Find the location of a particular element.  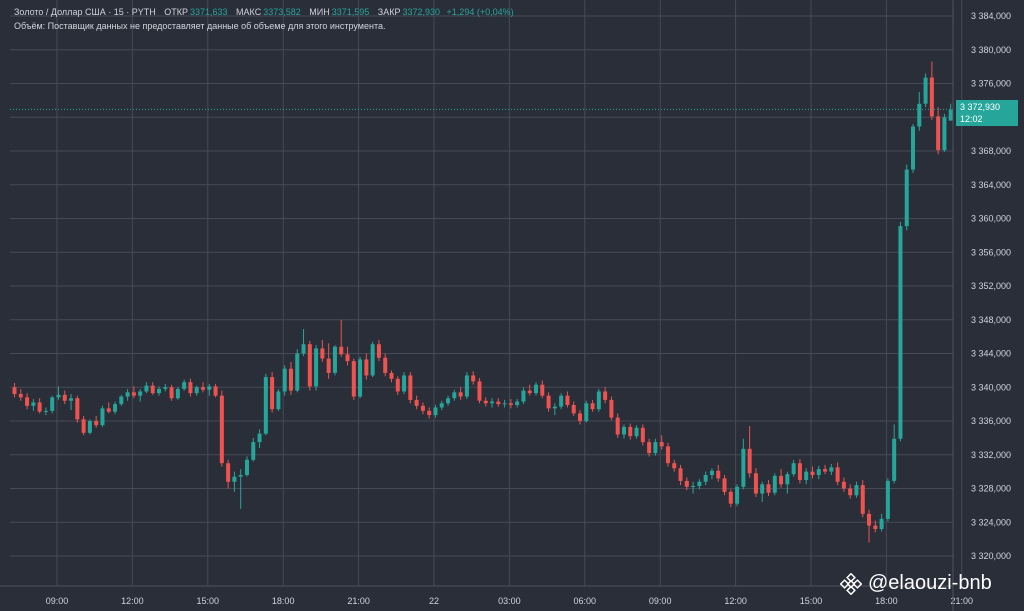

x-tick-label: 12:00 is located at coordinates (132, 601).